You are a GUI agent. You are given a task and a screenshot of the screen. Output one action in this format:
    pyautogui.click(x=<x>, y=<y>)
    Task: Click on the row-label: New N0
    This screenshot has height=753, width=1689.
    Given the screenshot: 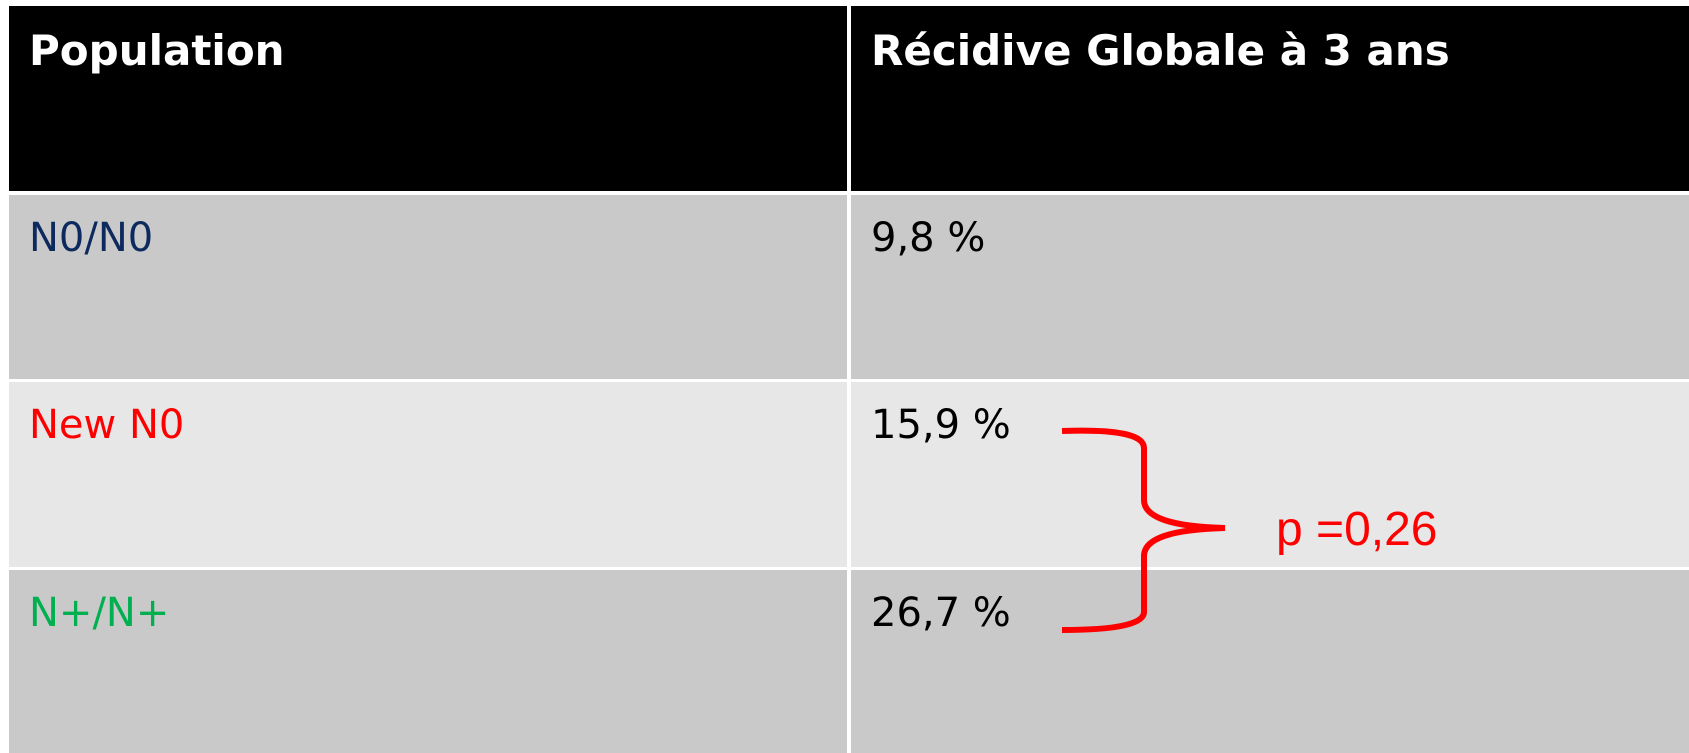 What is the action you would take?
    pyautogui.click(x=428, y=474)
    